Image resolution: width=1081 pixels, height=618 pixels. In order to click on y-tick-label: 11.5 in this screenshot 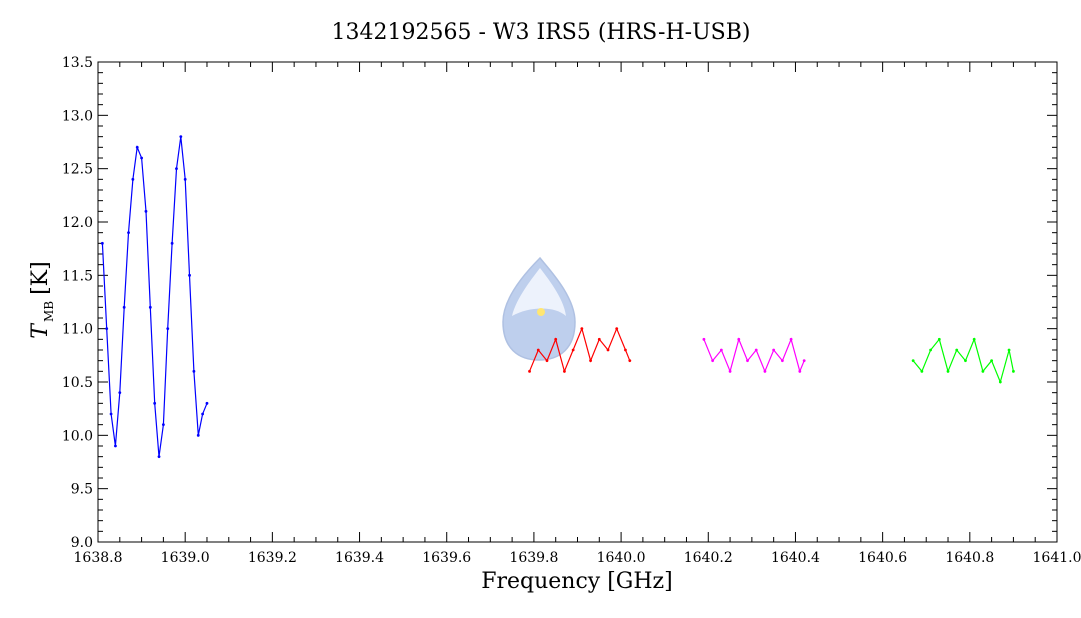, I will do `click(77, 276)`.